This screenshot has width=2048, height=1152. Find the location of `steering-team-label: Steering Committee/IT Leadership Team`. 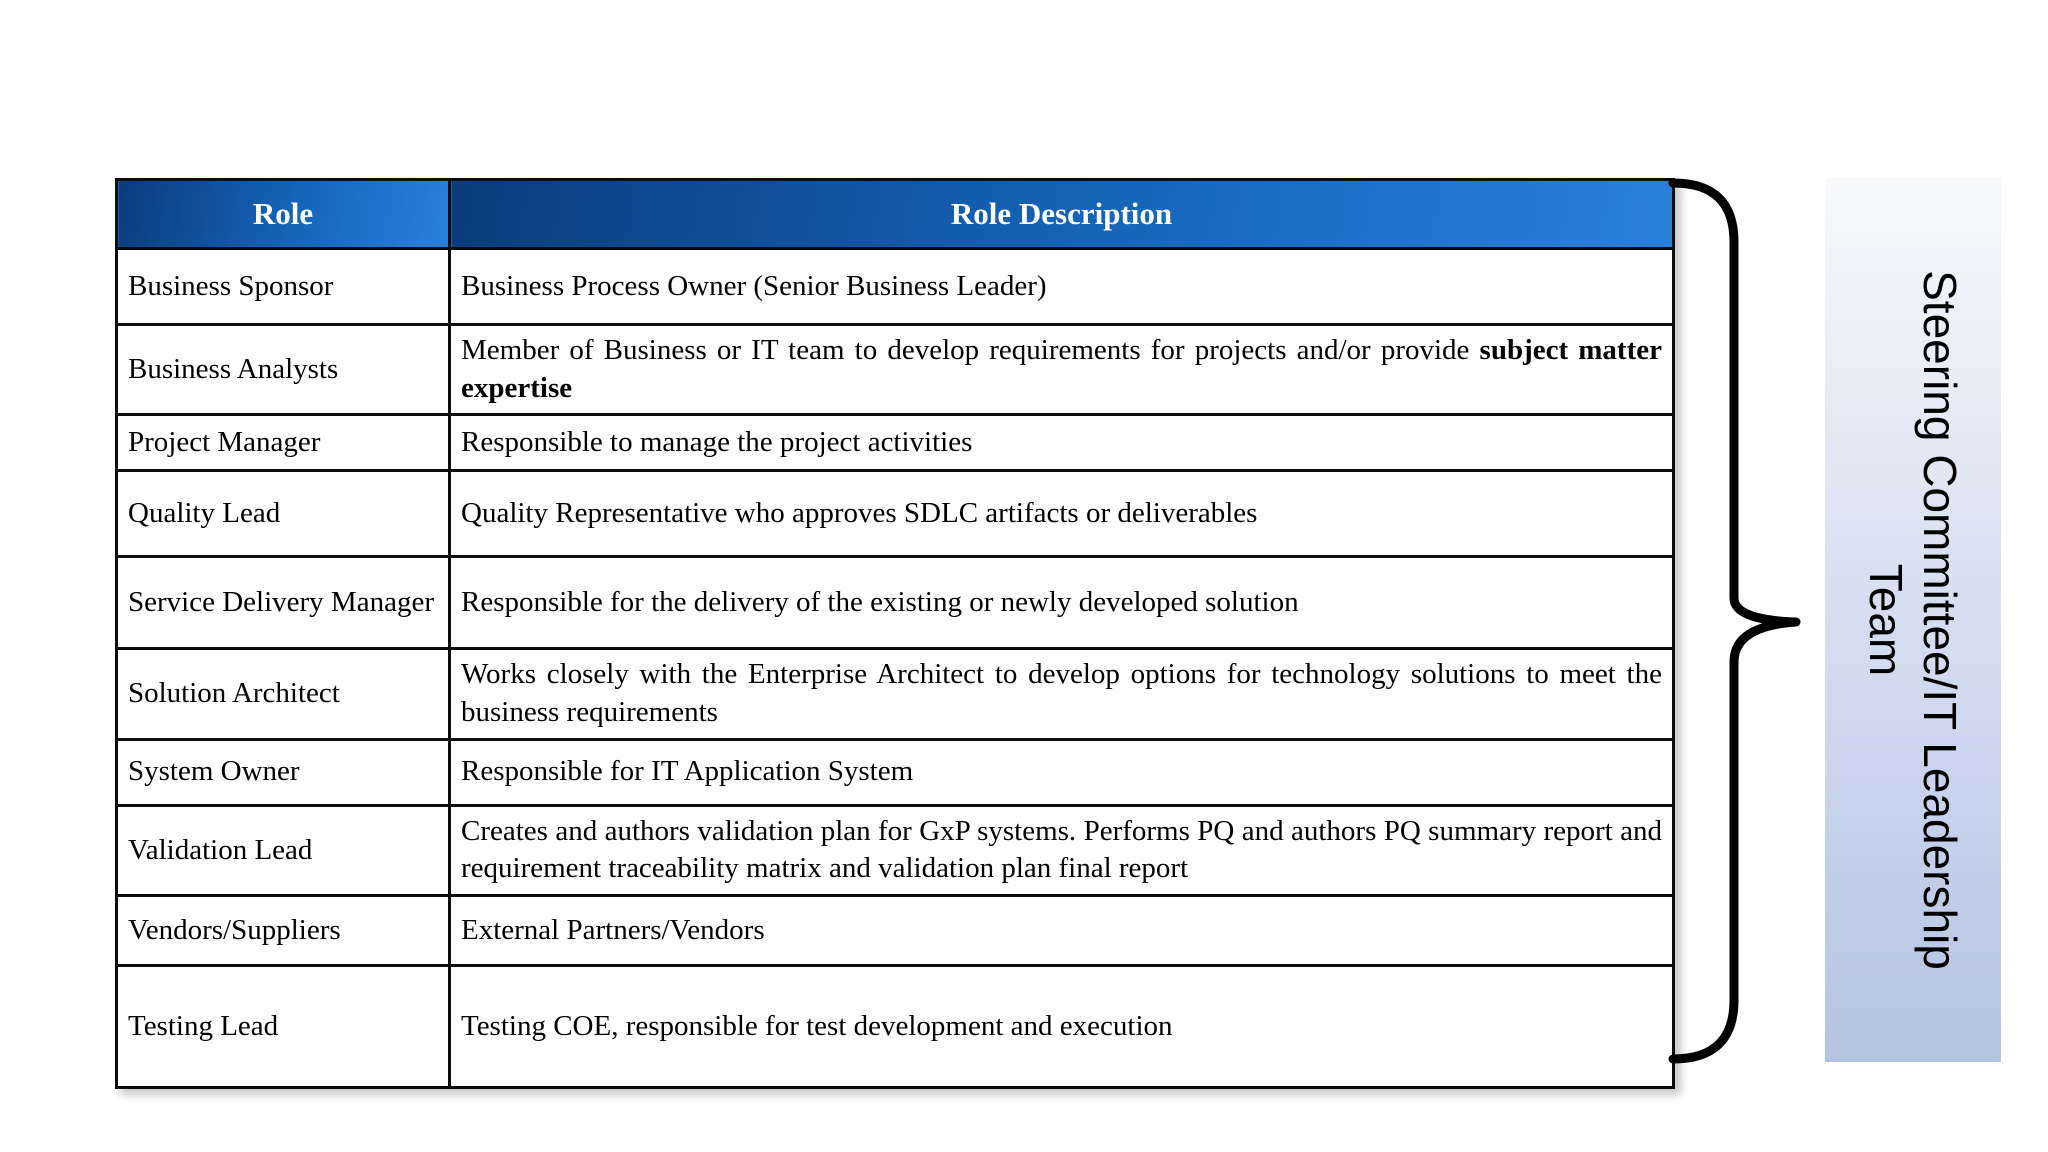

steering-team-label: Steering Committee/IT Leadership Team is located at coordinates (1913, 620).